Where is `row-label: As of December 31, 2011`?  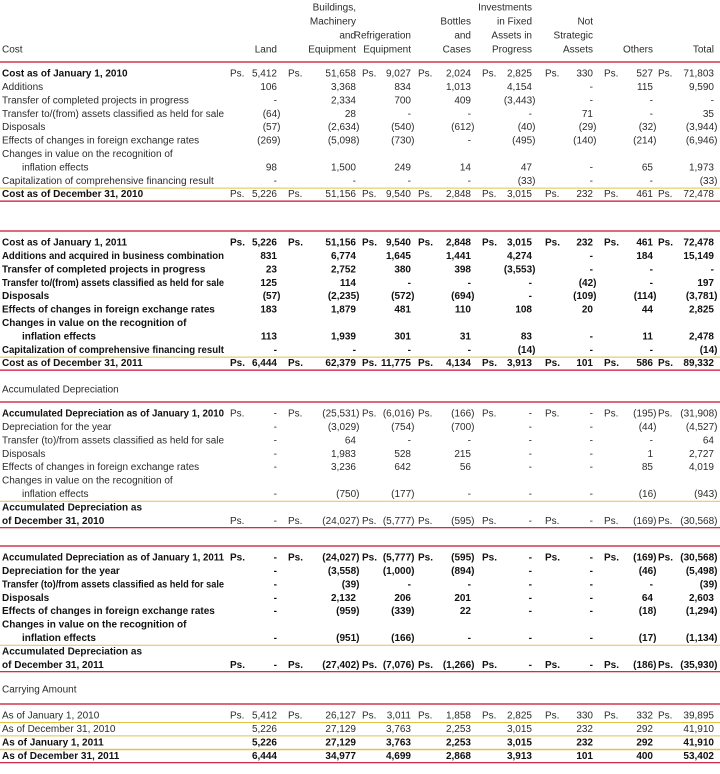 row-label: As of December 31, 2011 is located at coordinates (61, 756).